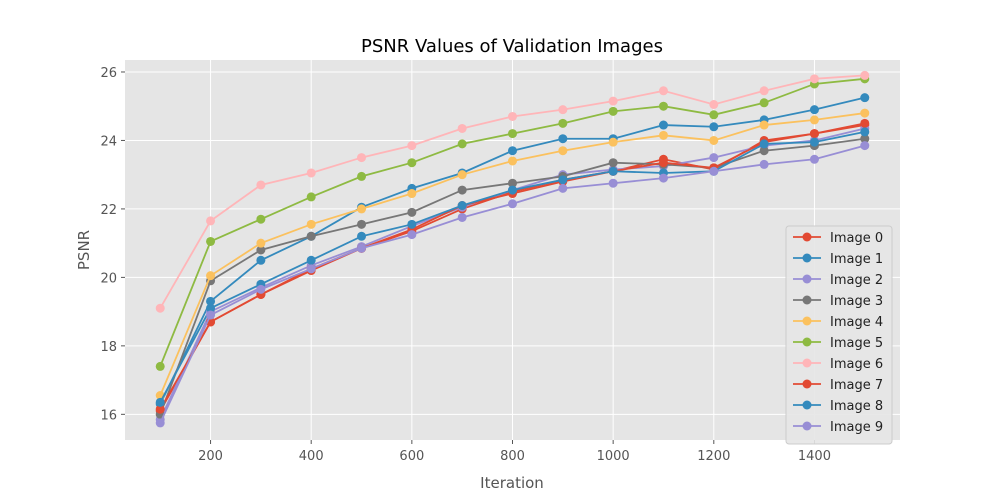 Image resolution: width=1000 pixels, height=500 pixels. Describe the element at coordinates (108, 210) in the screenshot. I see `y-tick-label: 22` at that location.